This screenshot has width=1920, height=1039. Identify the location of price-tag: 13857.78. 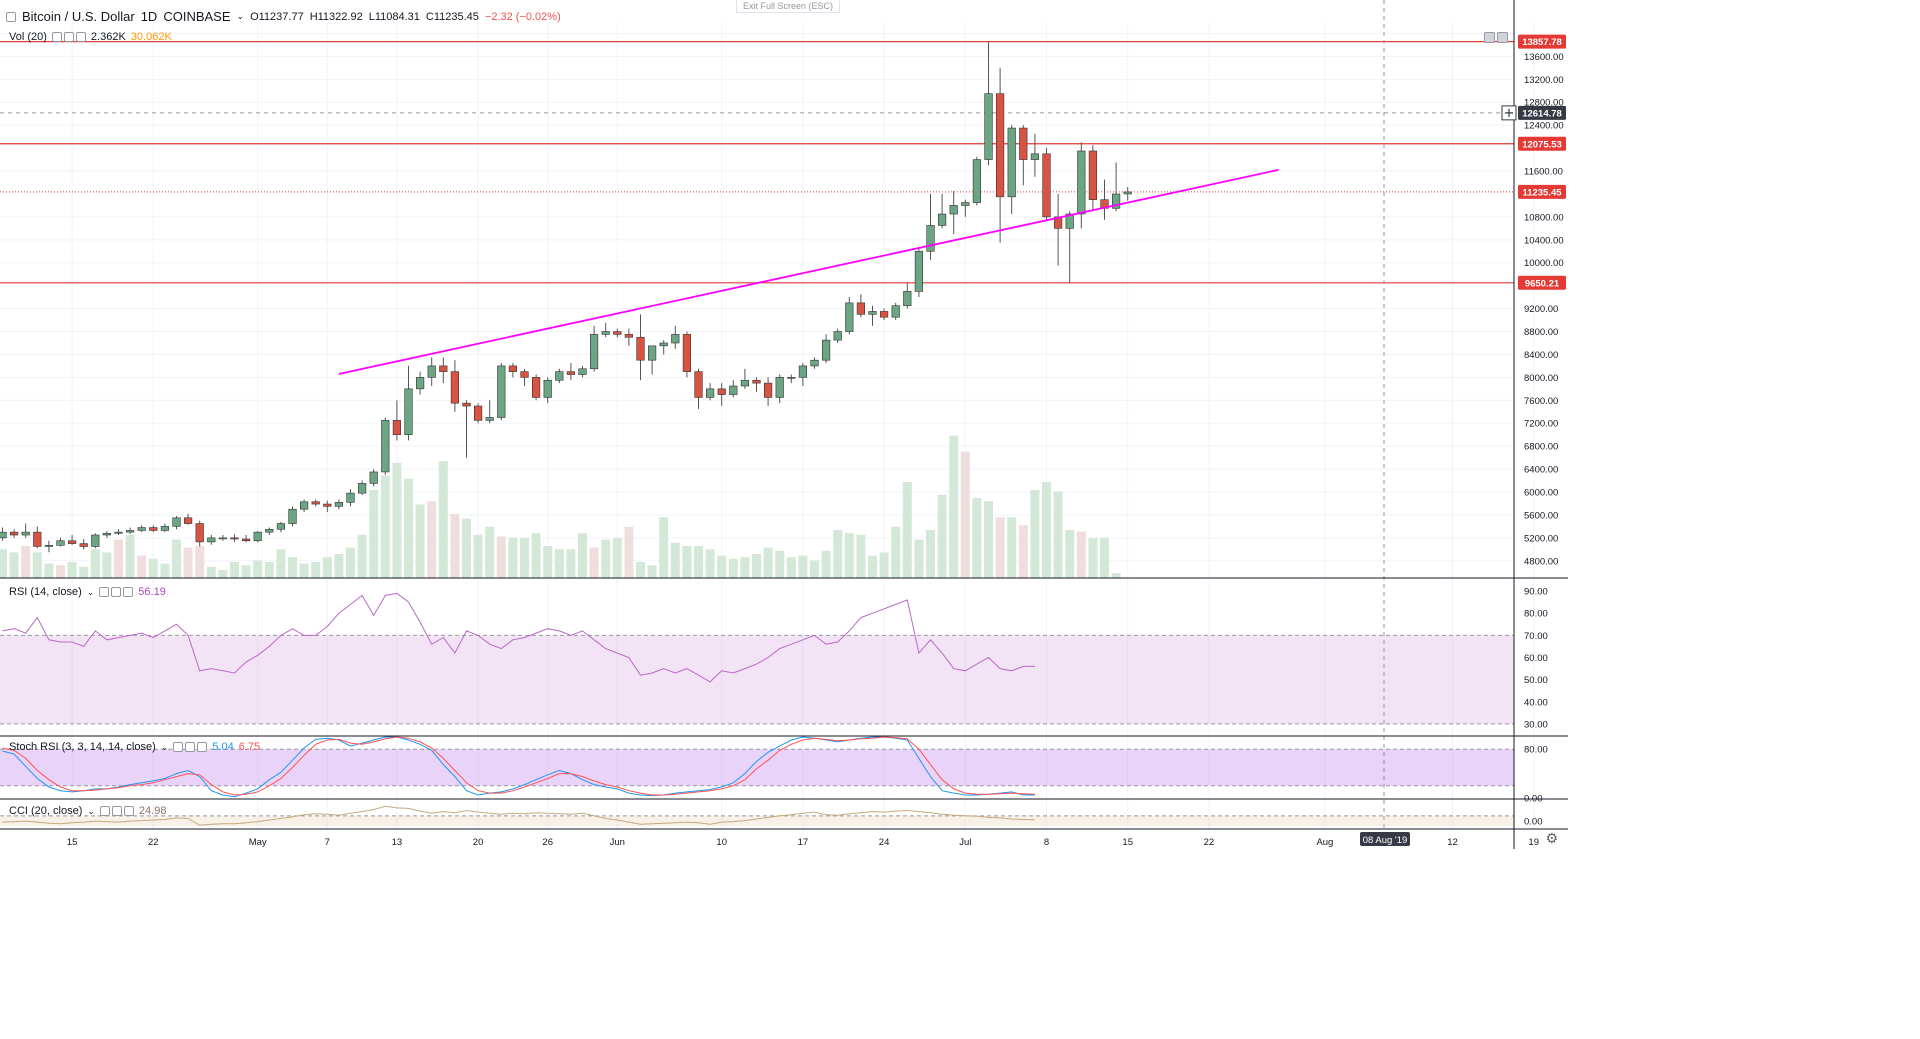
(1542, 41).